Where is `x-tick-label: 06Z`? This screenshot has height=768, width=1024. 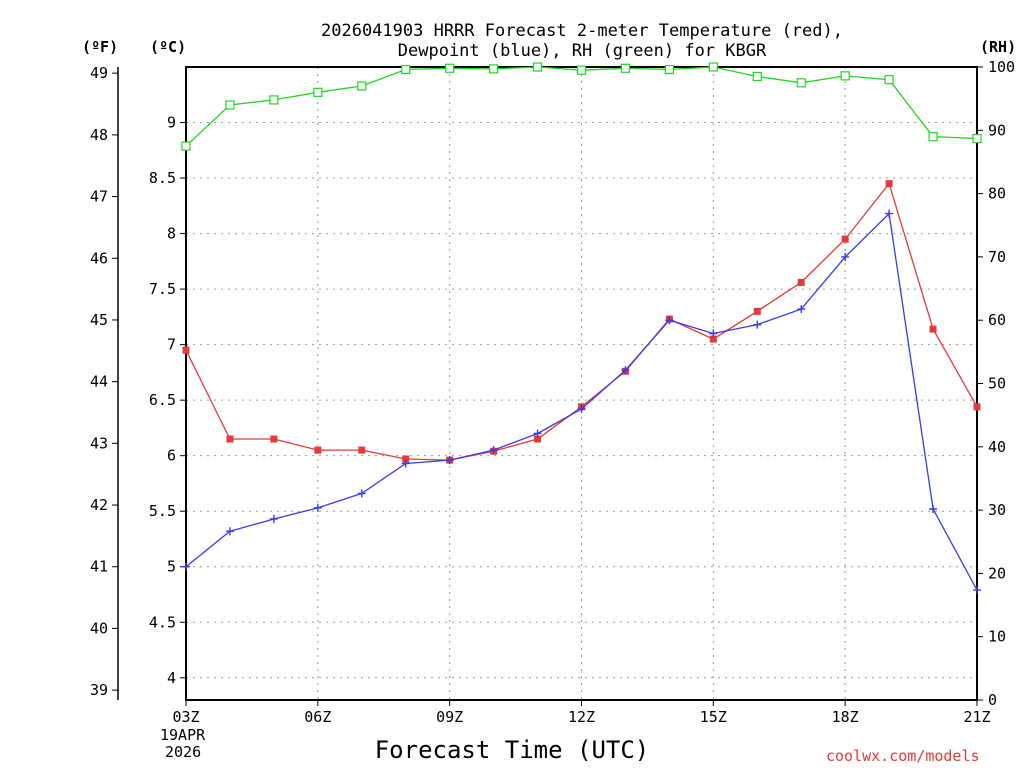 x-tick-label: 06Z is located at coordinates (317, 717).